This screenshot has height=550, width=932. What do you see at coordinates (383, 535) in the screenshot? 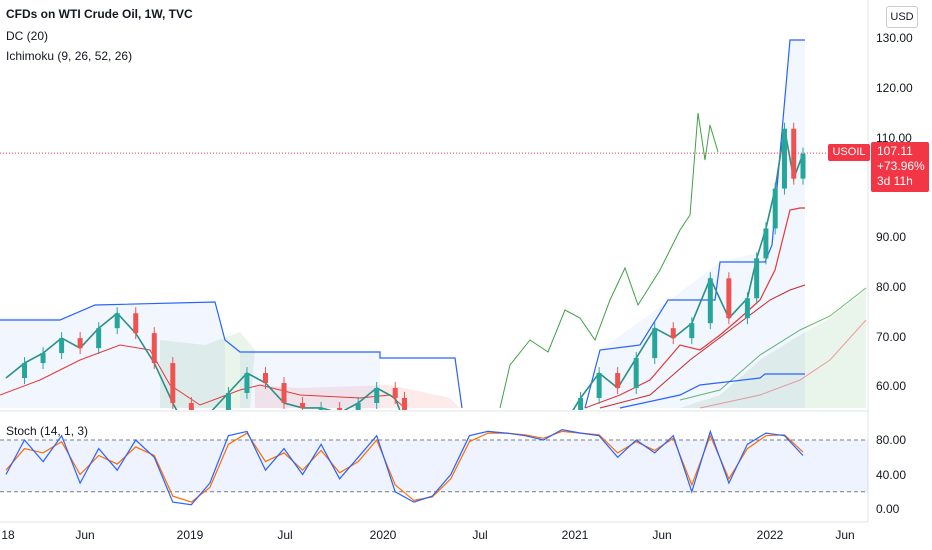
I see `x-tick-2020: 2020` at bounding box center [383, 535].